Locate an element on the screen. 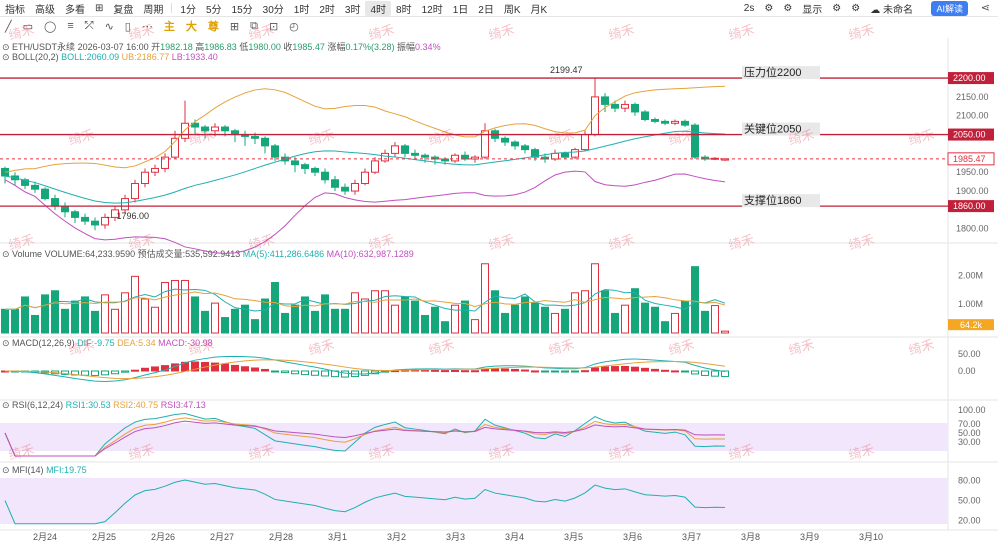 This screenshot has width=998, height=544. draw-tool-6: ▯ is located at coordinates (127, 26).